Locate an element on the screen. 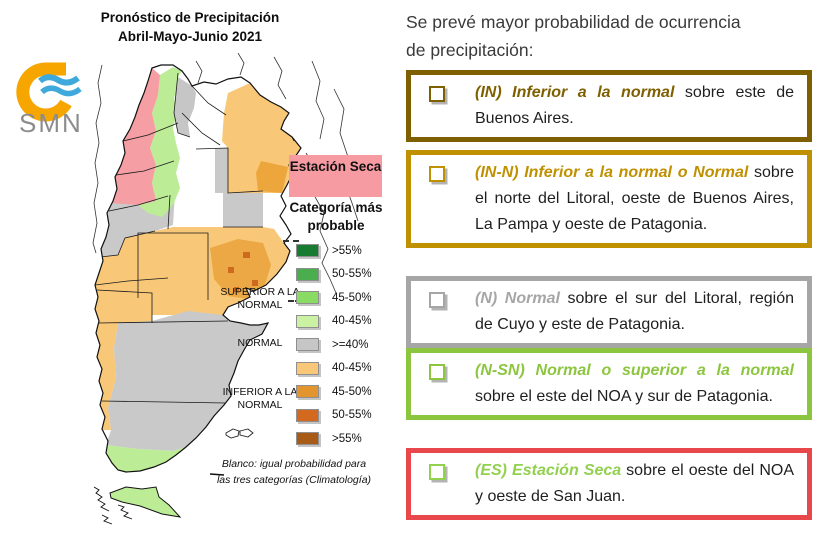 The height and width of the screenshot is (538, 819). map-footnote-line2: las tres categorías (Climatología) is located at coordinates (294, 480).